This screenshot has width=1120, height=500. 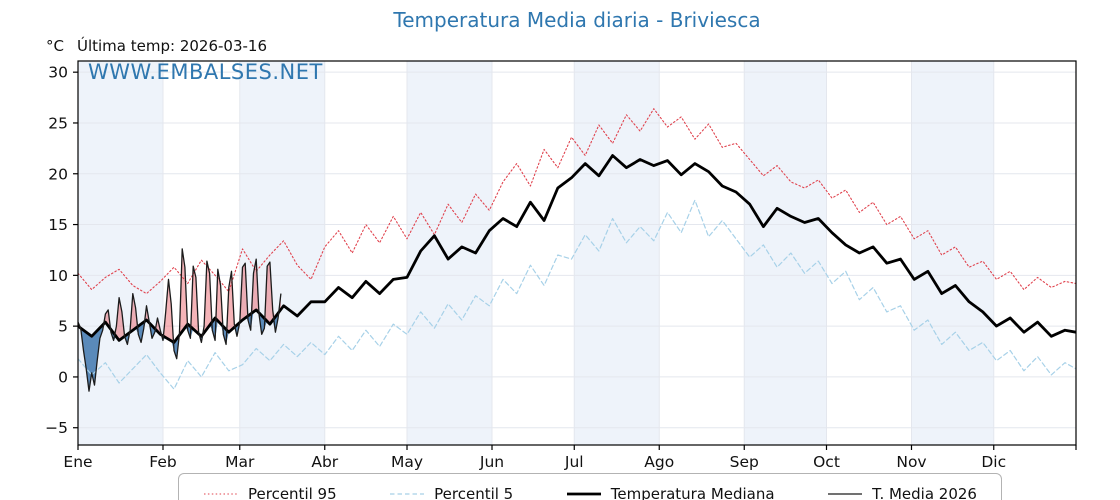 I want to click on series-line-2026, so click(x=180, y=320).